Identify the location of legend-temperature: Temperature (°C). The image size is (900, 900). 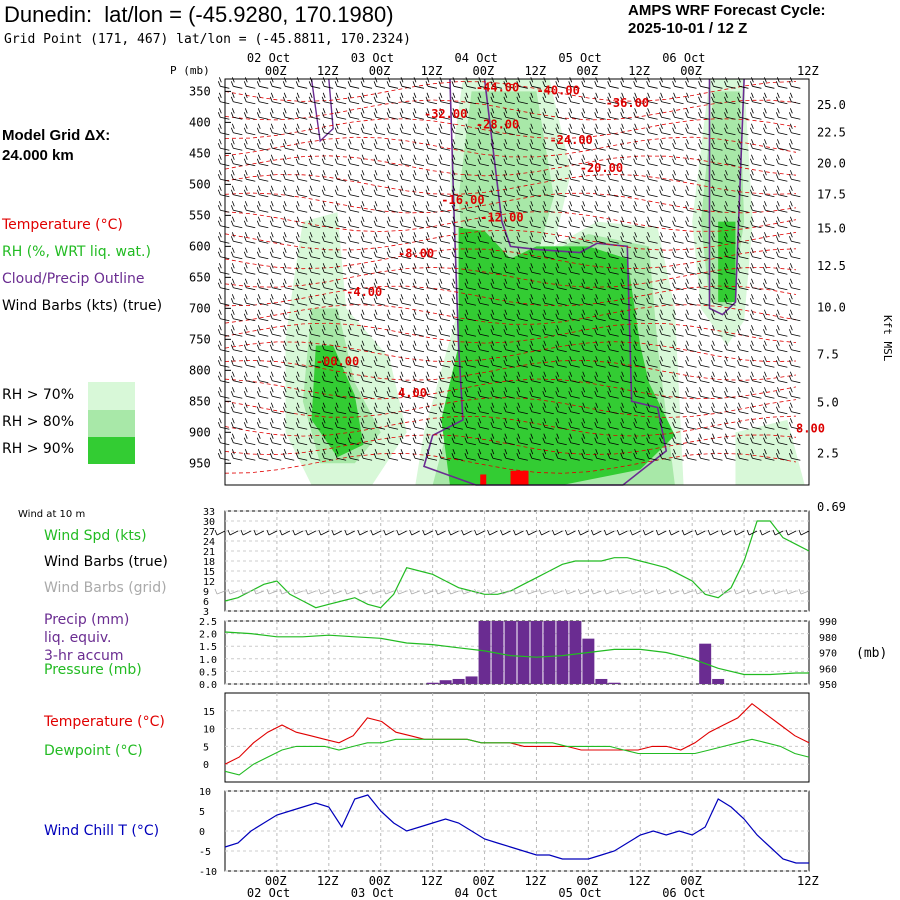
(62, 225).